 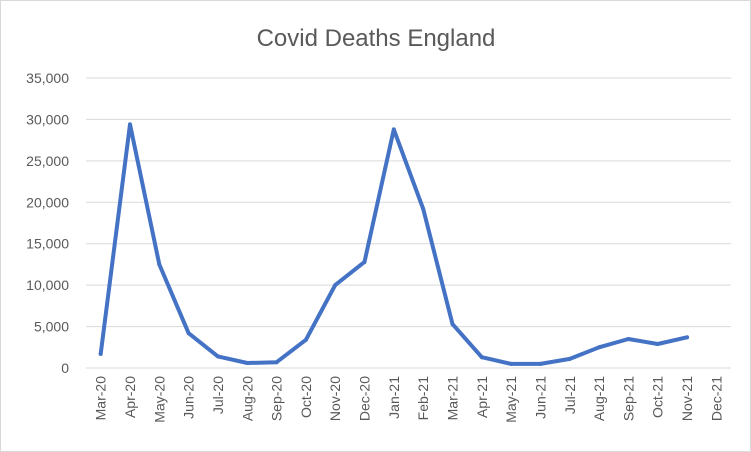 What do you see at coordinates (365, 398) in the screenshot?
I see `x-tick-label: Dec-20` at bounding box center [365, 398].